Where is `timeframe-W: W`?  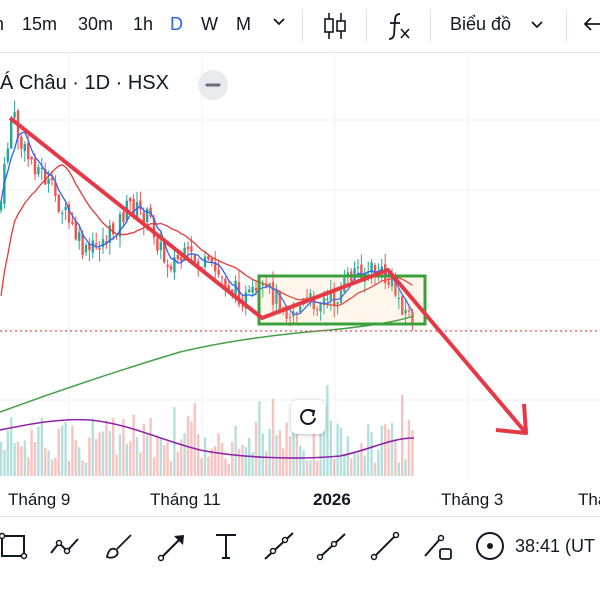 timeframe-W: W is located at coordinates (209, 24).